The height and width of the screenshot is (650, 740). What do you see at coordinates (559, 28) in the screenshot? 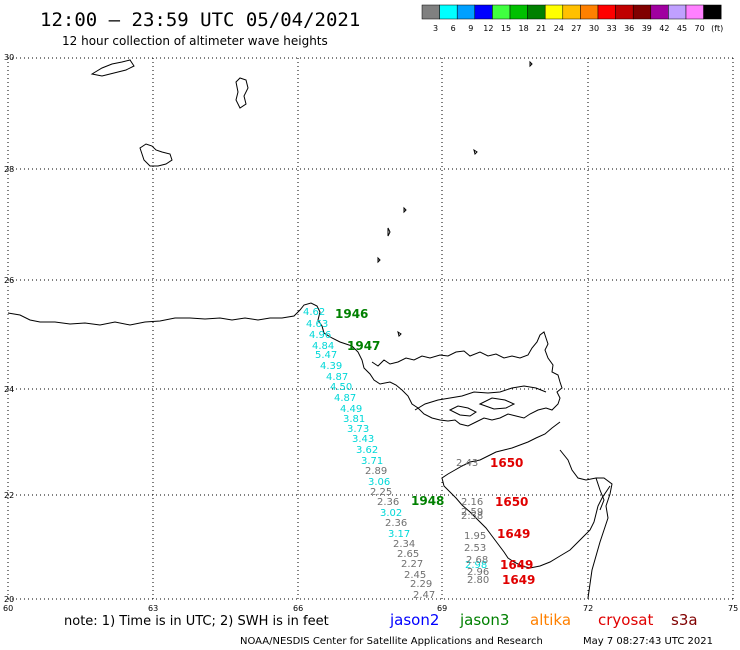
I see `legend-label: 24` at bounding box center [559, 28].